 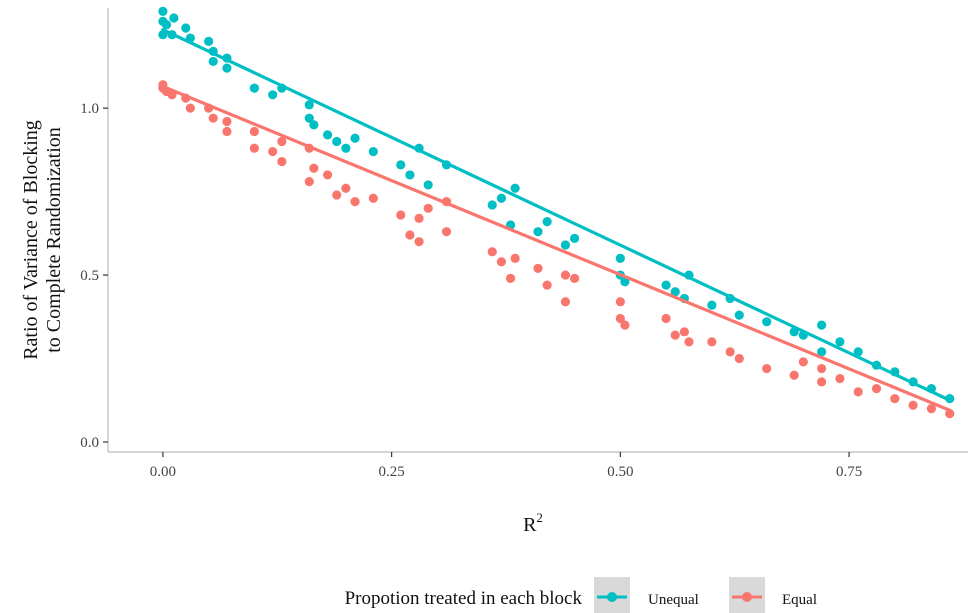 I want to click on x-axis-title: R2, so click(x=533, y=523).